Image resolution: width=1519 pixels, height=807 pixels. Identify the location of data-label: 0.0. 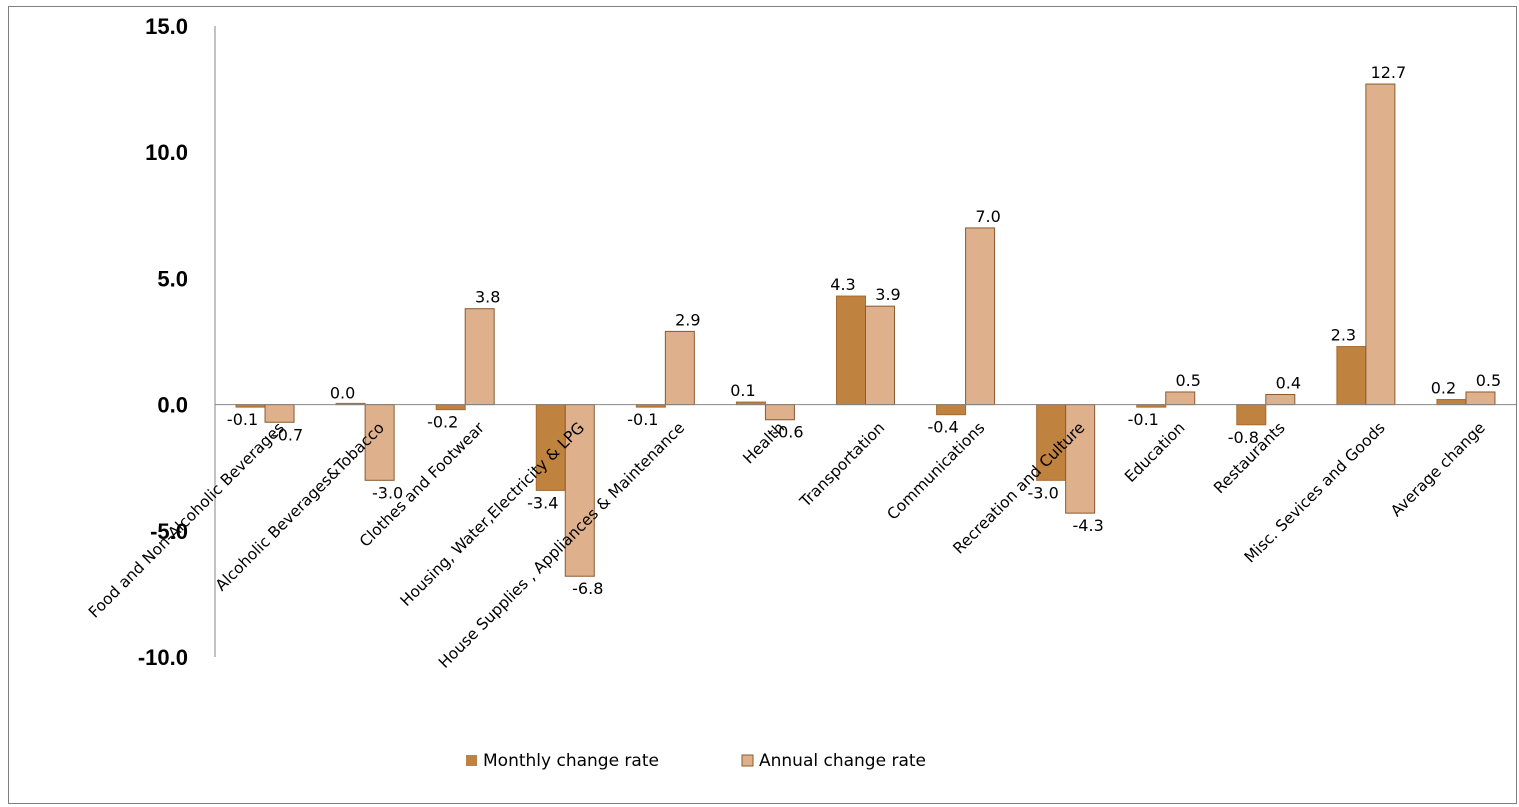
(342, 393).